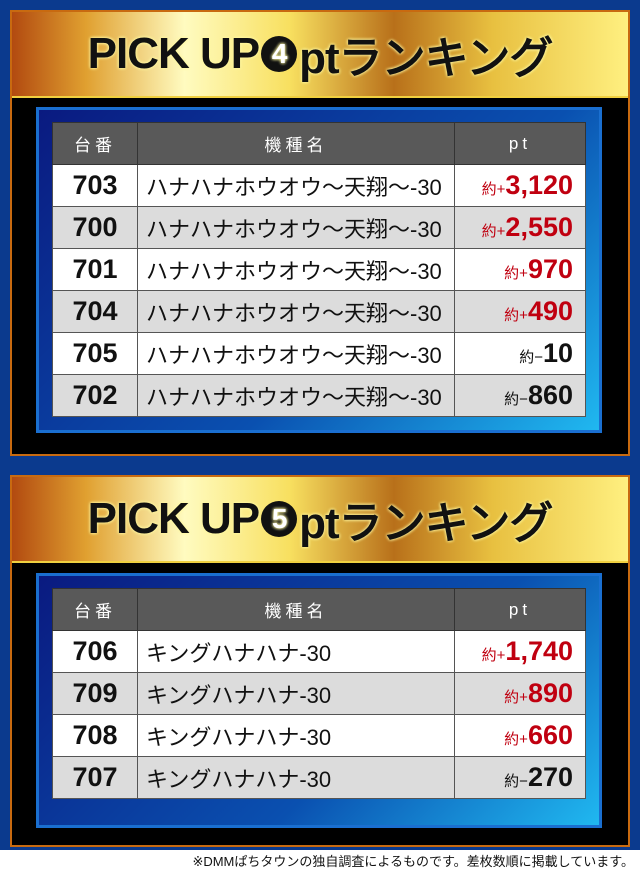  Describe the element at coordinates (279, 519) in the screenshot. I see `number-badge: 5` at that location.